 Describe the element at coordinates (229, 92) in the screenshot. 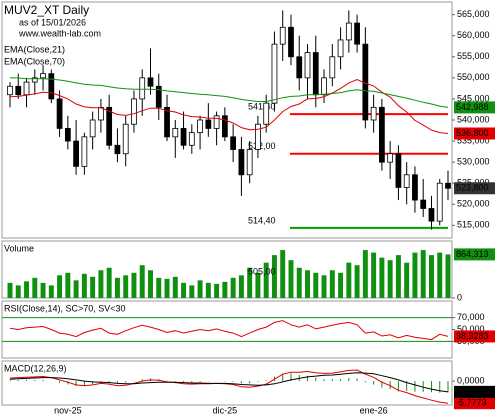

I see `ema-line` at that location.